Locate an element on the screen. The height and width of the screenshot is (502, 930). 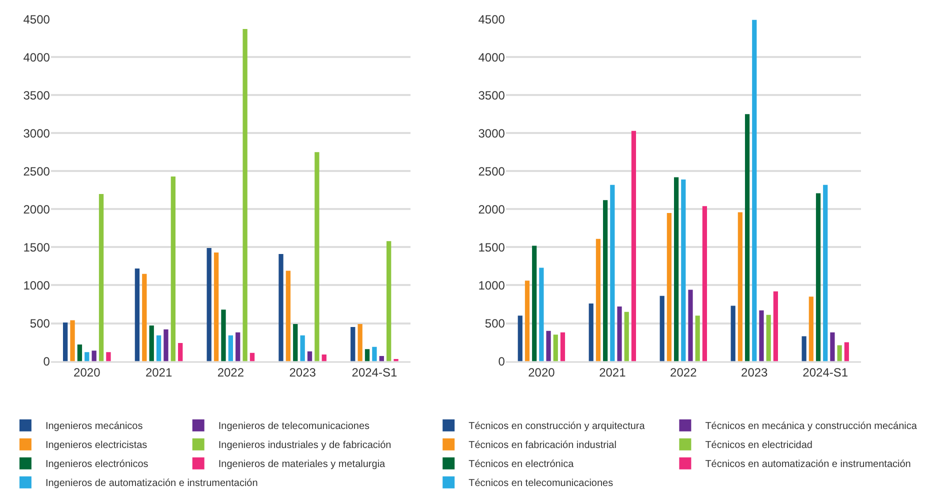
legend-label: Técnicos en electrónica is located at coordinates (521, 464).